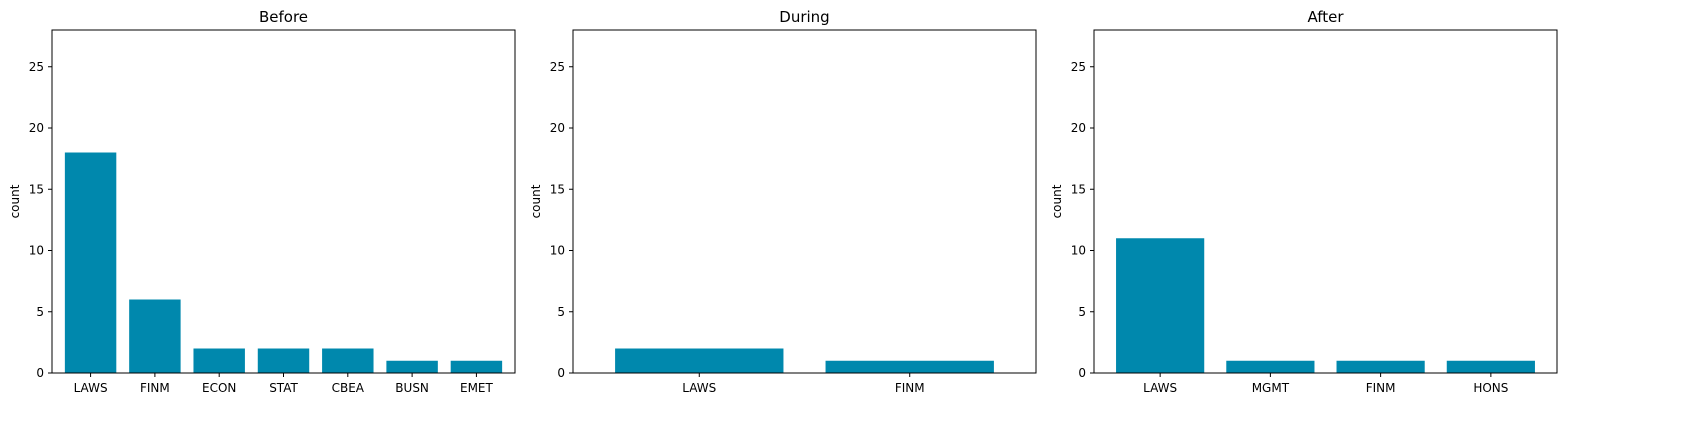  Describe the element at coordinates (412, 388) in the screenshot. I see `x-tick-label: BUSN` at that location.